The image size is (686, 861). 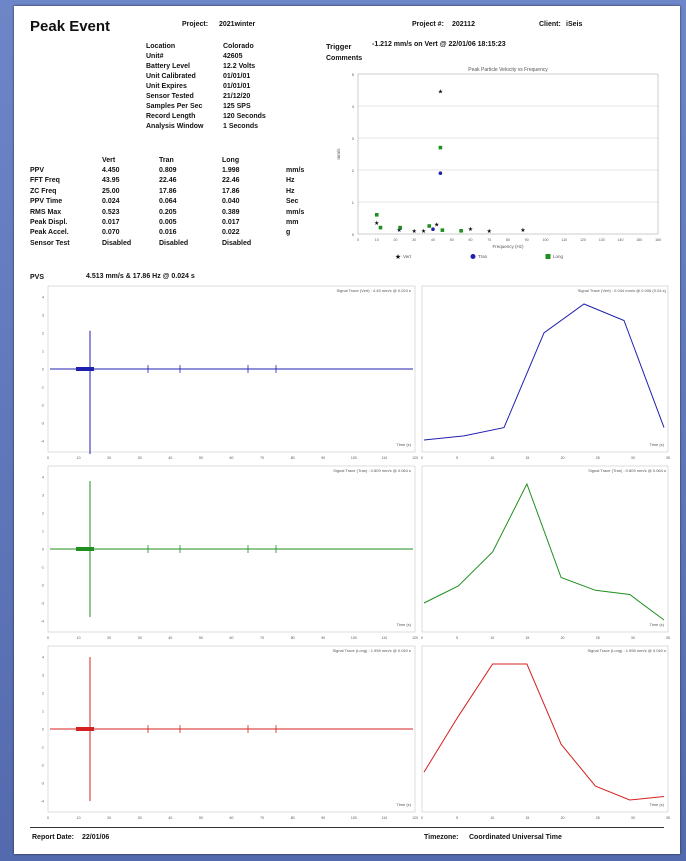 What do you see at coordinates (489, 240) in the screenshot?
I see `x-tick-label: 70` at bounding box center [489, 240].